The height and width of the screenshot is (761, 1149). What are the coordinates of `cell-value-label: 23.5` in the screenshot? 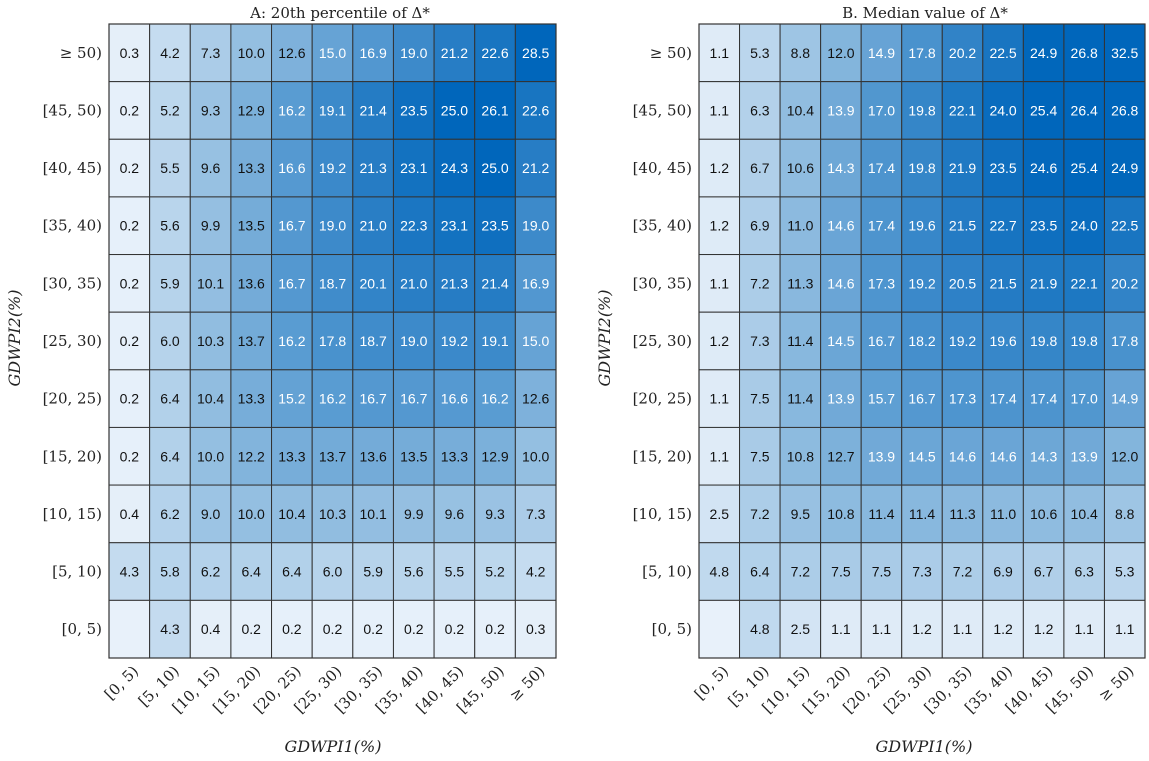 It's located at (494, 226).